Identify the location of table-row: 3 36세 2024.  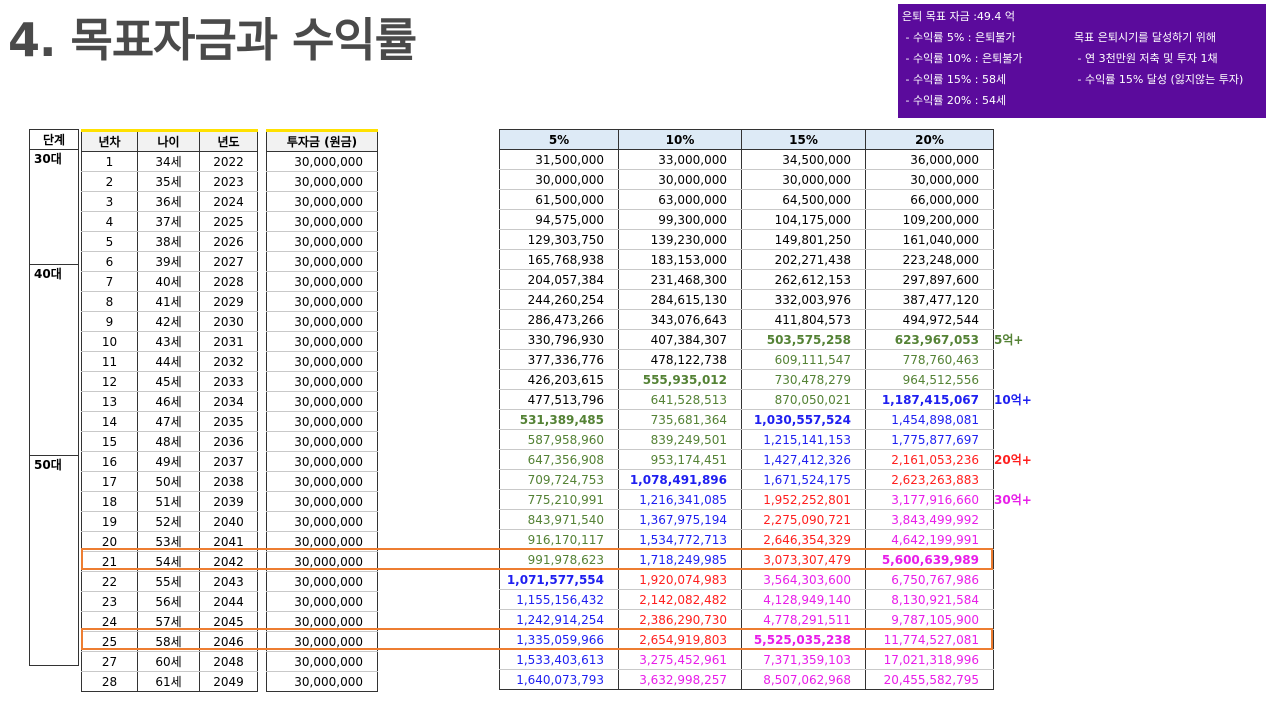
(169, 201).